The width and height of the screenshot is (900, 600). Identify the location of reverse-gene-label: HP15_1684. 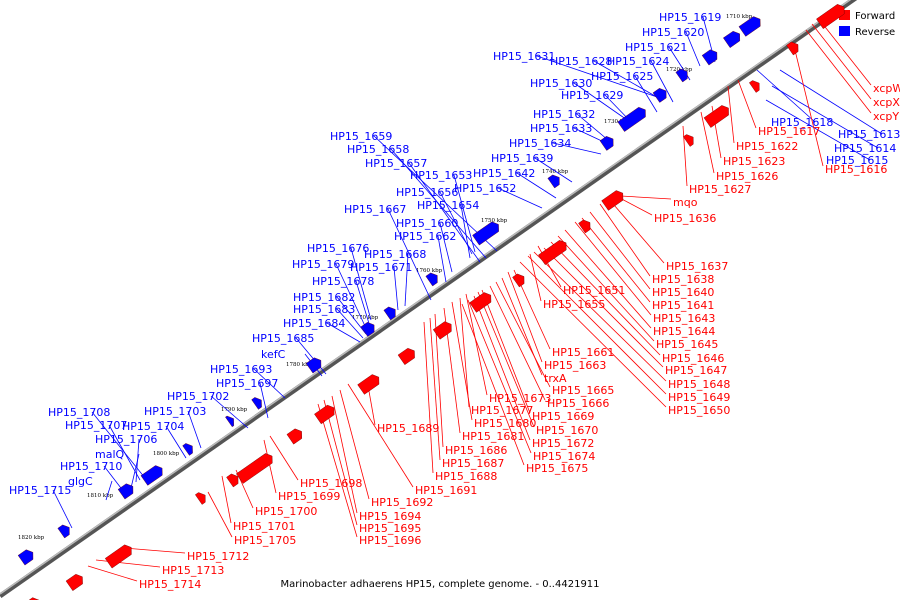
(314, 323).